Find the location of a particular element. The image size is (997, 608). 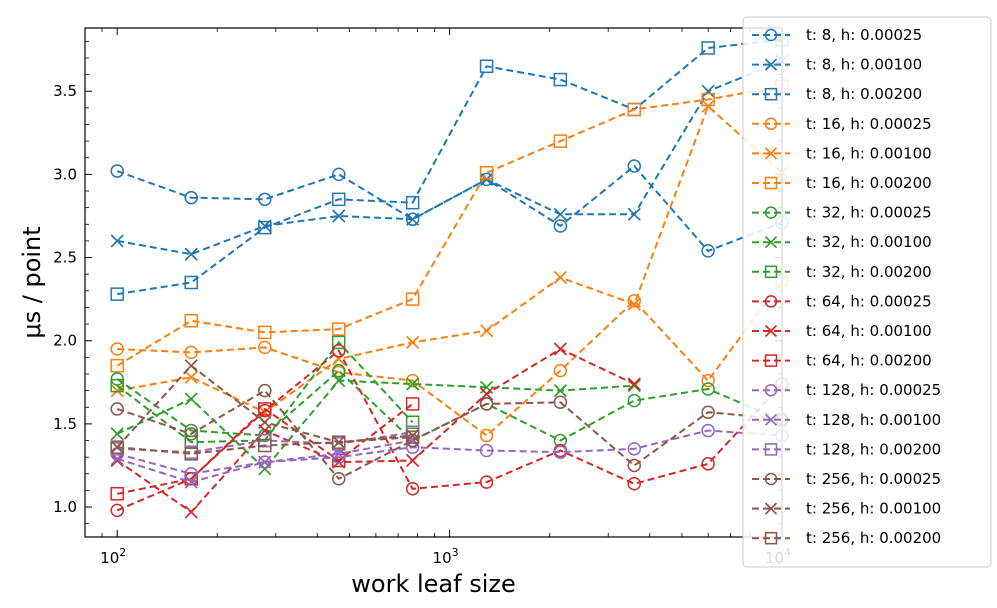

legend-entry: t: 16, h: 0.00100 is located at coordinates (842, 153).